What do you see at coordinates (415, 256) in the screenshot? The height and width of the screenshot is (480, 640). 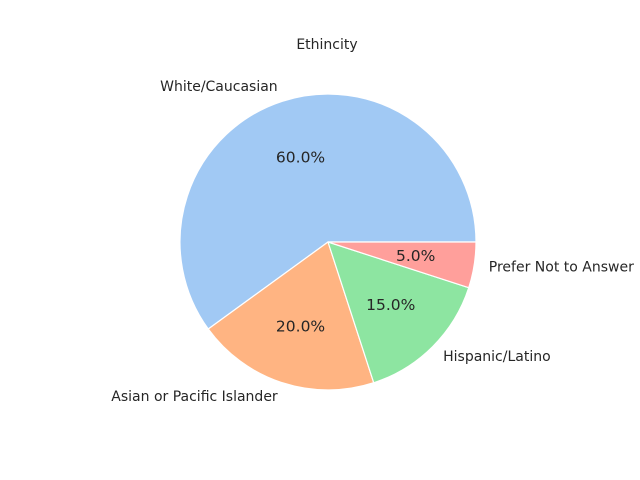 I see `slice-percent-4: 5.0%` at bounding box center [415, 256].